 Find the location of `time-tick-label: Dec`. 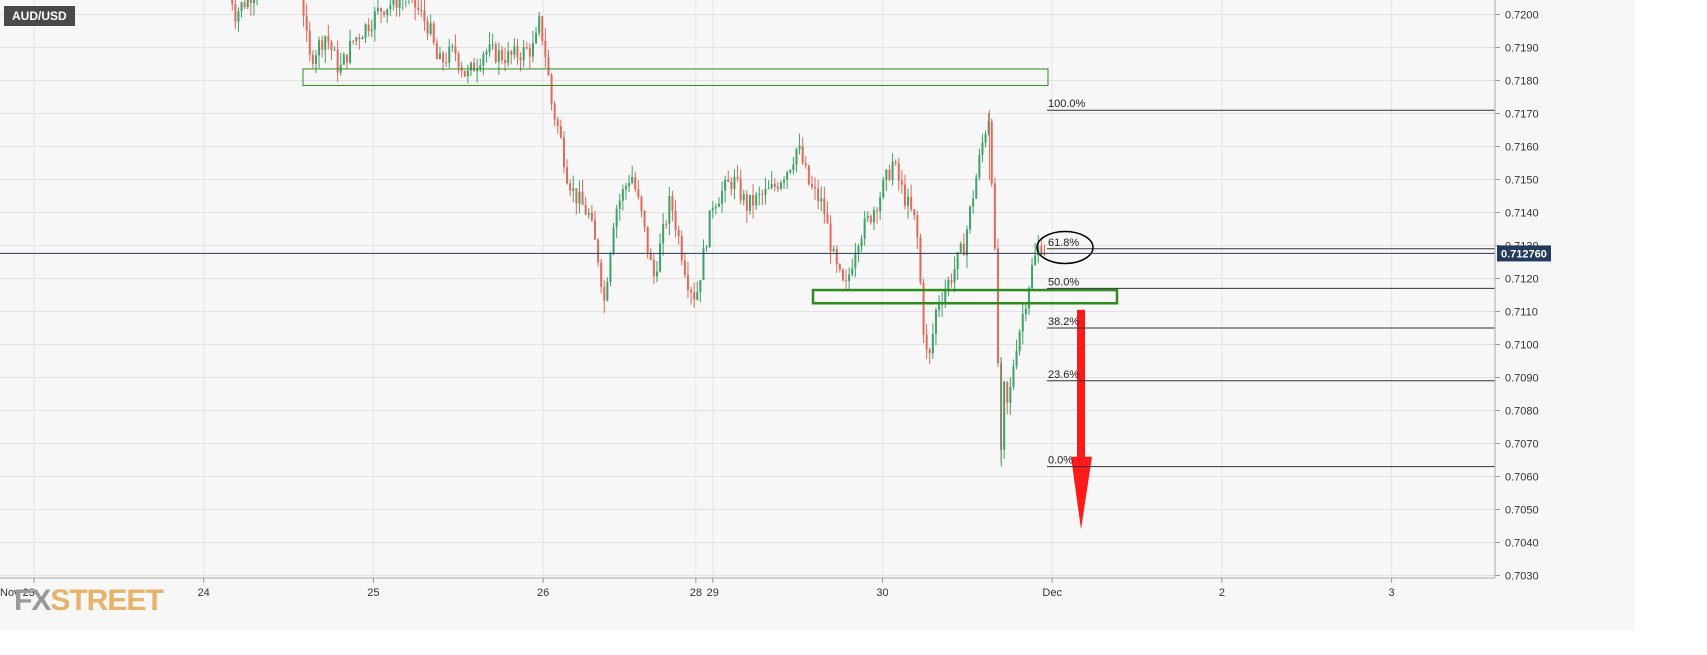

time-tick-label: Dec is located at coordinates (1052, 593).